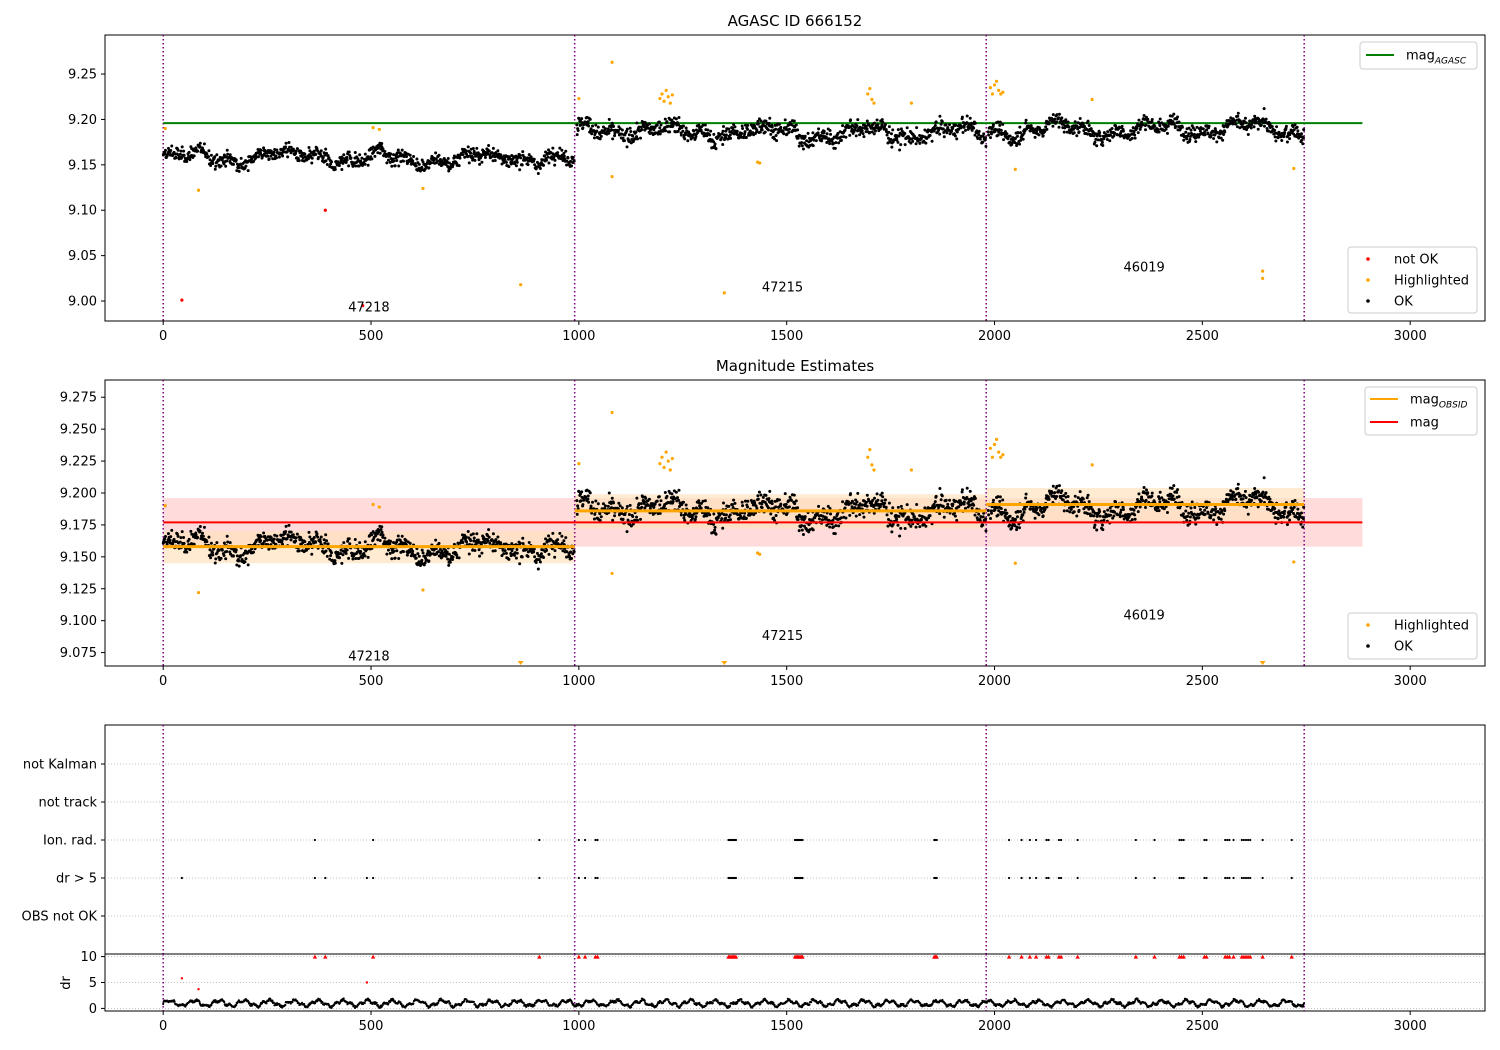 The image size is (1500, 1050). Describe the element at coordinates (1418, 55) in the screenshot. I see `agasc-legend: magAGASC` at that location.